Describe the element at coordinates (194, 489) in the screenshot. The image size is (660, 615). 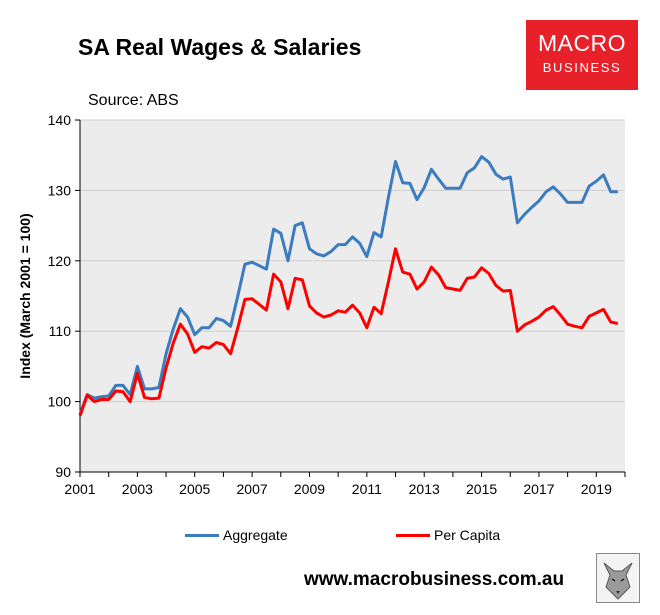
I see `x-tick-label: 2005` at that location.